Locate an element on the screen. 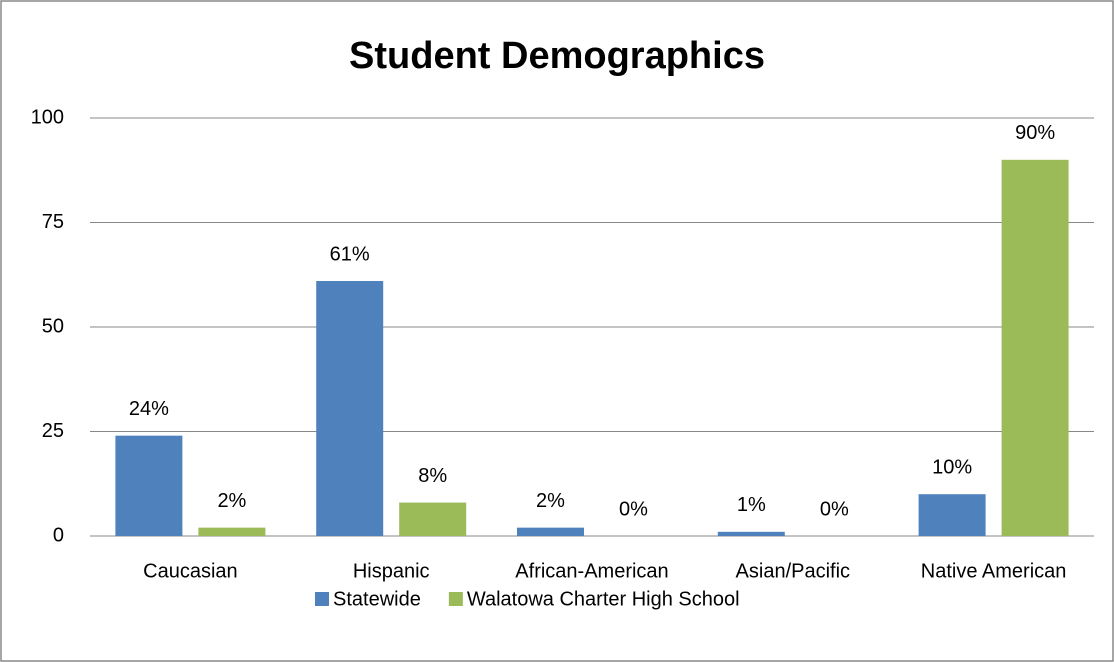 This screenshot has height=662, width=1114. legend-label: Walatowa Charter High School is located at coordinates (603, 599).